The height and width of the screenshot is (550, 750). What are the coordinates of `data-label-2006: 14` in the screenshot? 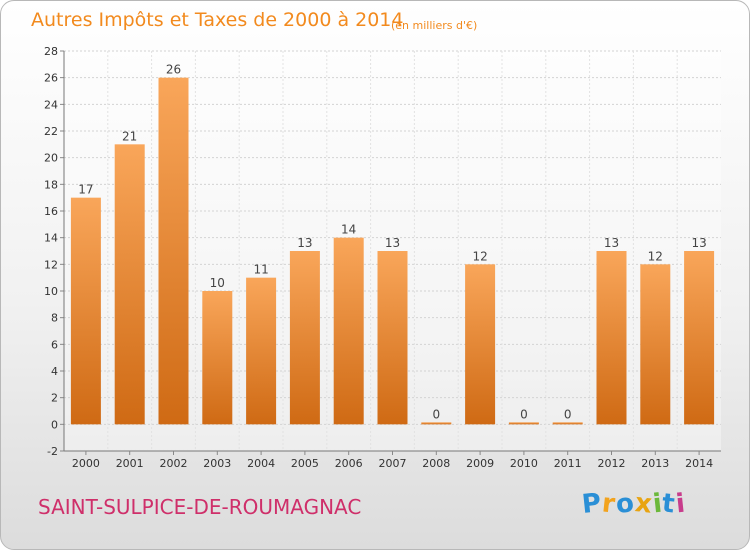 It's located at (348, 230).